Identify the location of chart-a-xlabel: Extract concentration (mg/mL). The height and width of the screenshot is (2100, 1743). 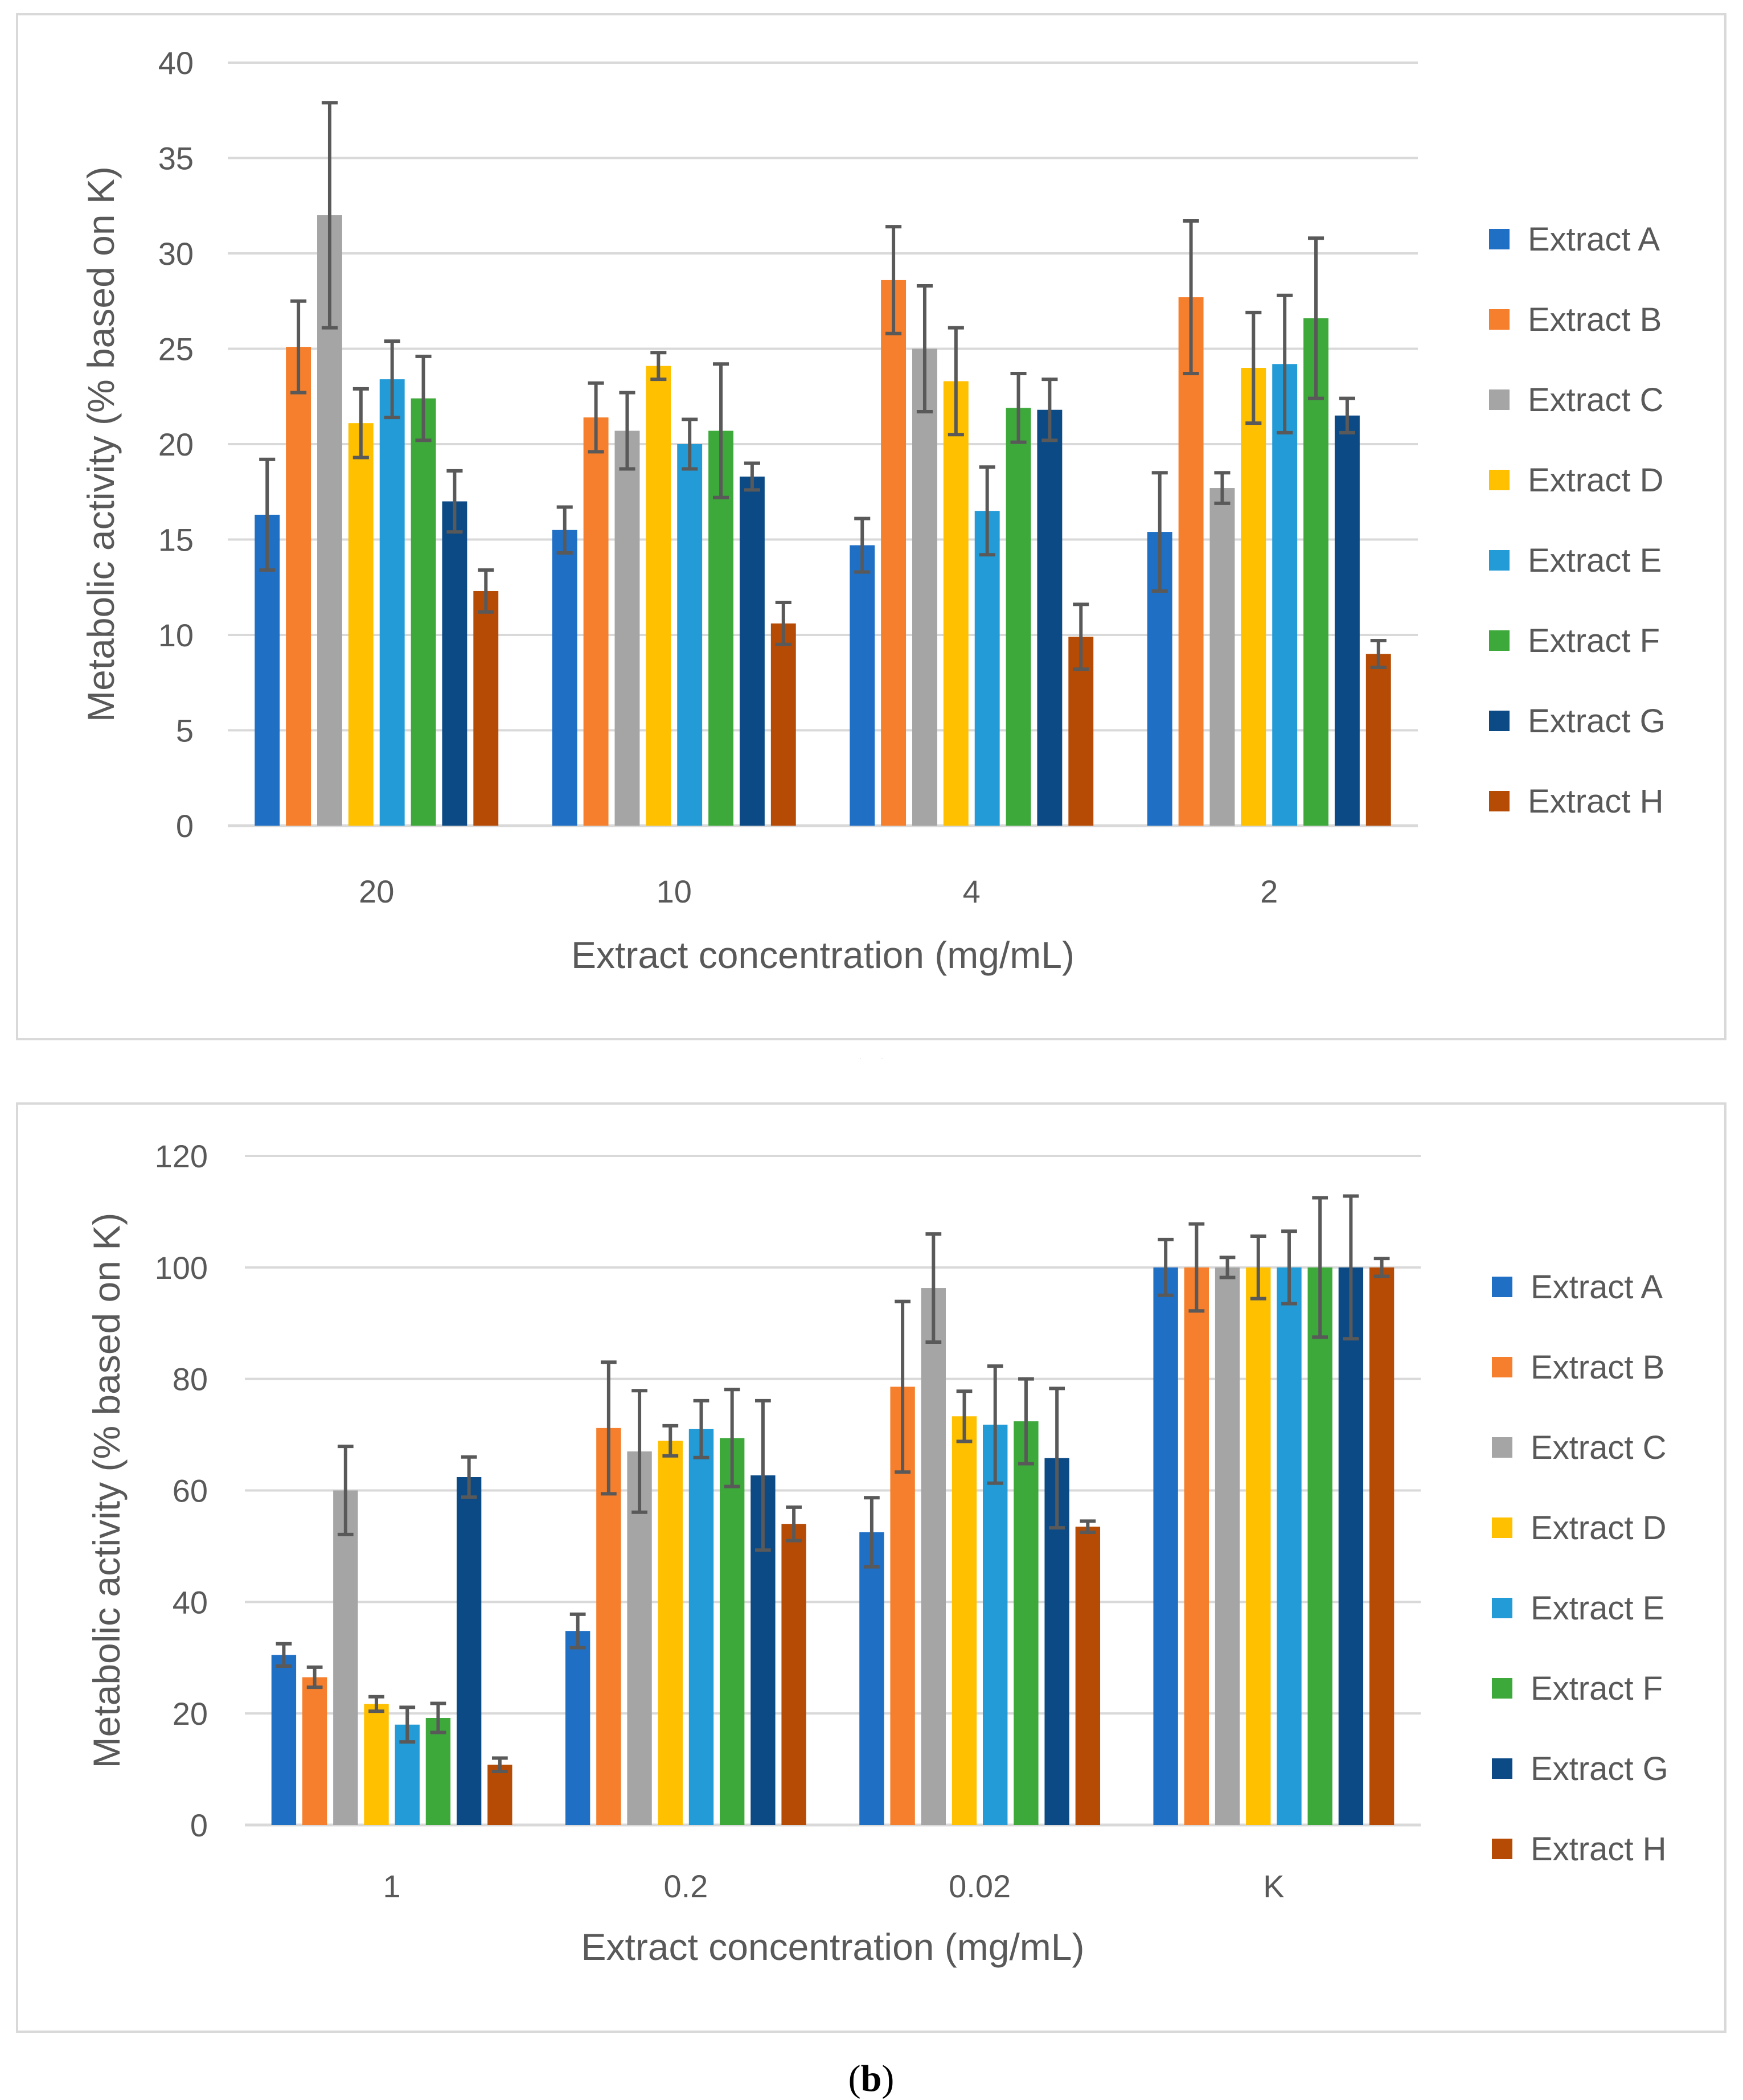
(822, 955).